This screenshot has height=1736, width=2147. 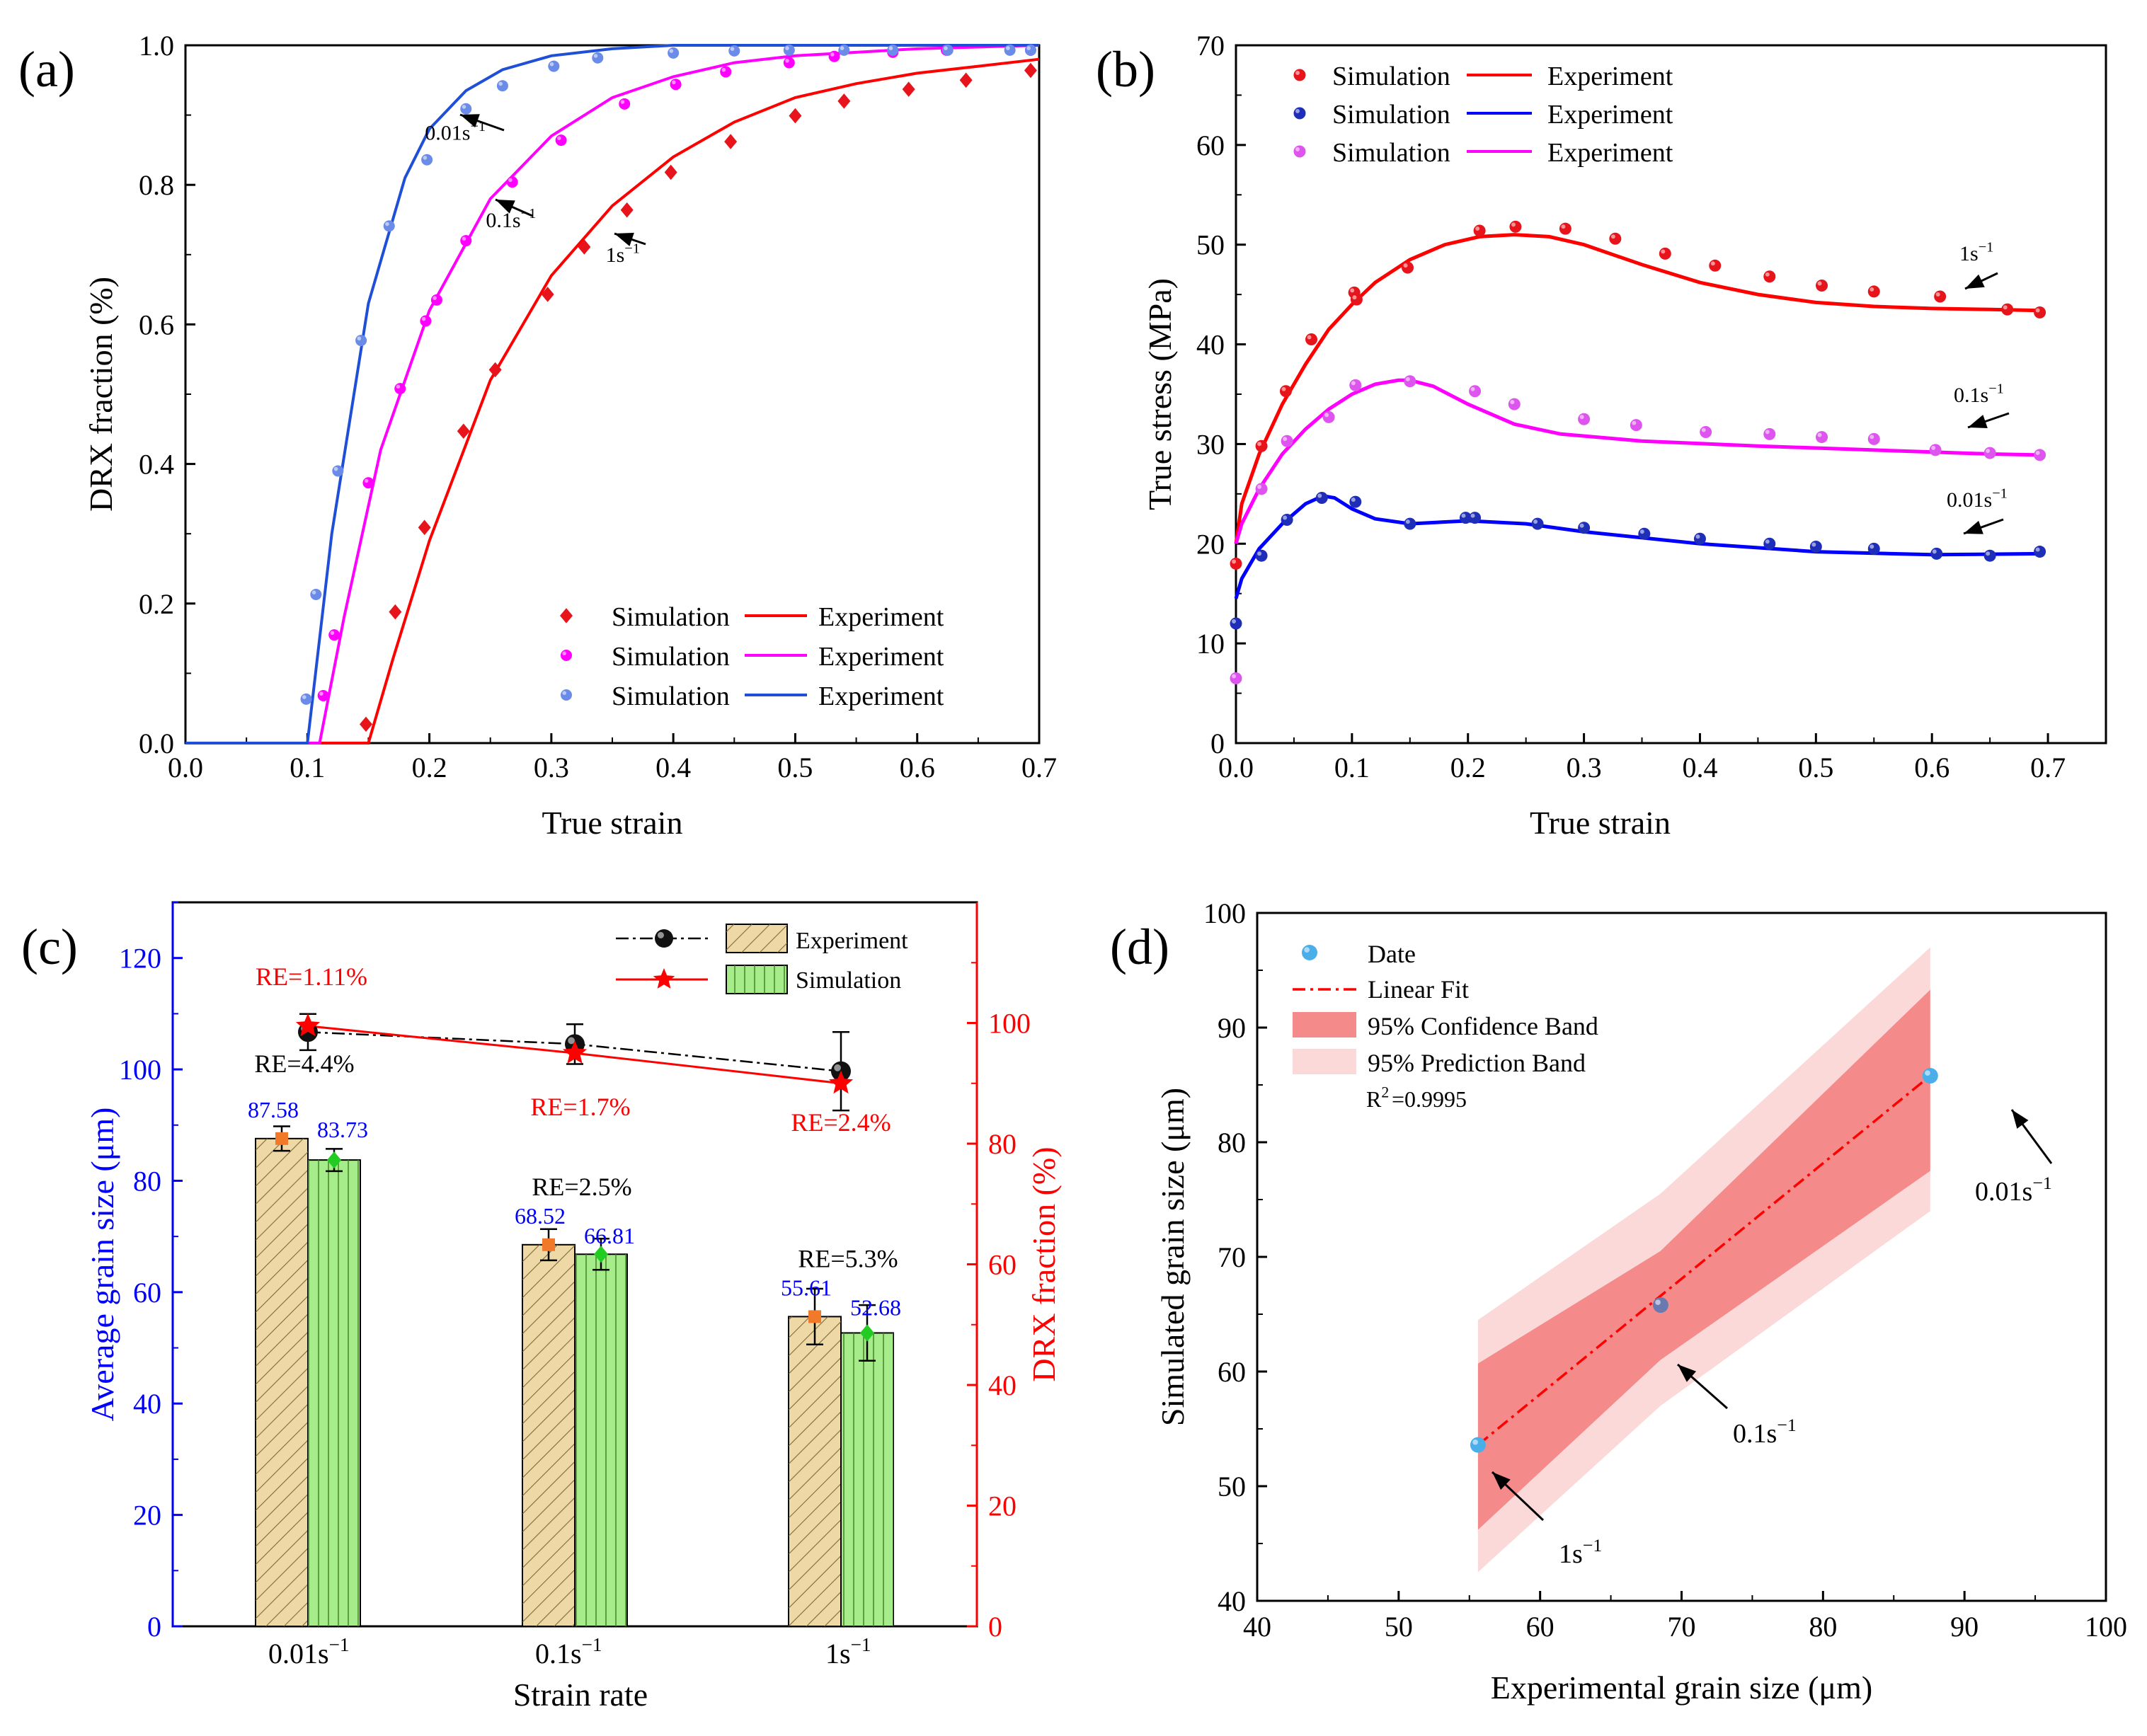 What do you see at coordinates (795, 767) in the screenshot?
I see `x-tick-label: 0.5` at bounding box center [795, 767].